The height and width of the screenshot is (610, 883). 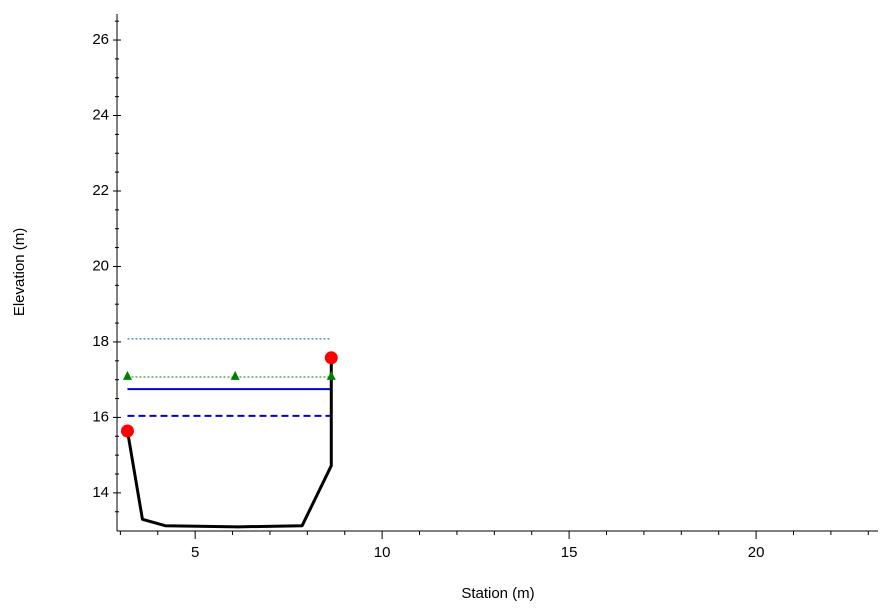 I want to click on x-tick-label: 15, so click(x=569, y=552).